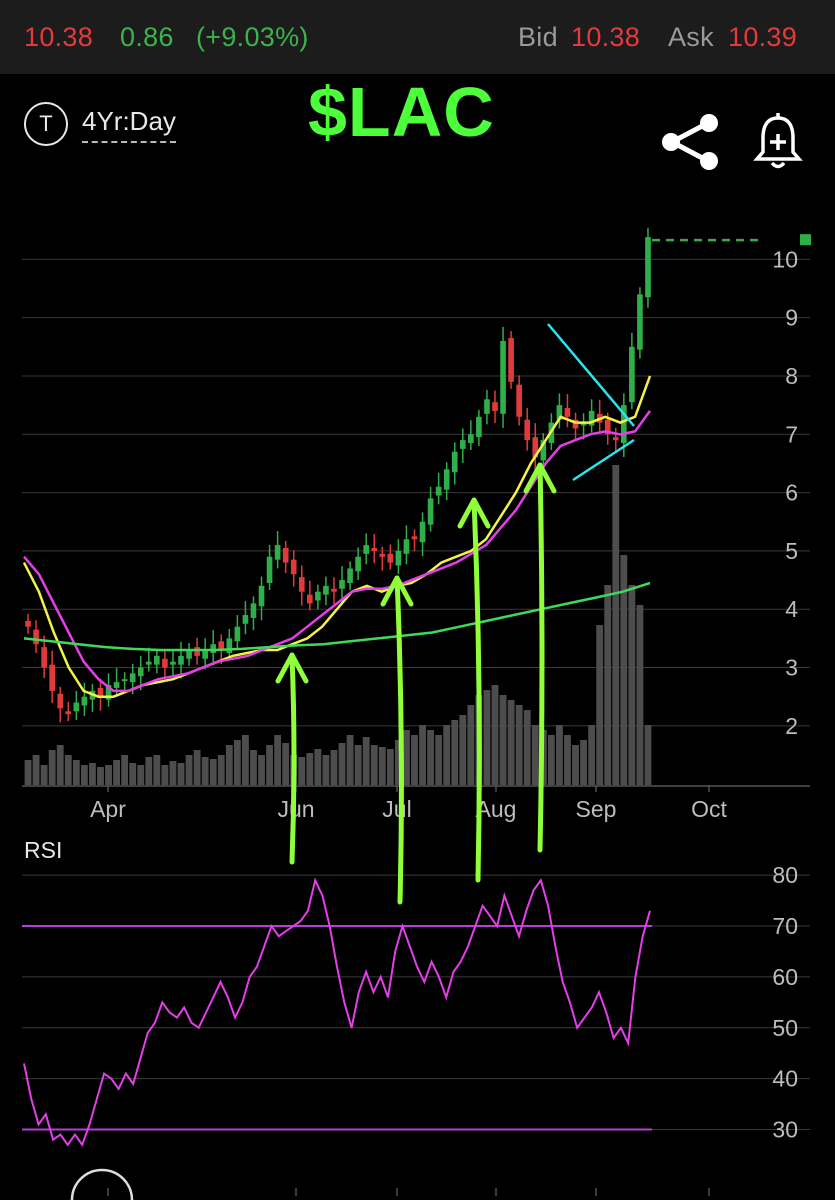 The width and height of the screenshot is (835, 1200). Describe the element at coordinates (791, 551) in the screenshot. I see `price-tick-label: 5` at that location.